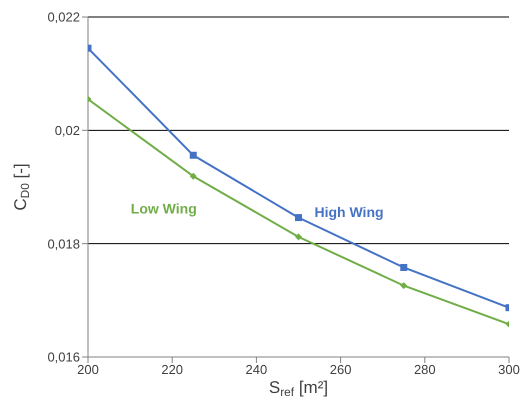 The image size is (527, 407). Describe the element at coordinates (509, 370) in the screenshot. I see `x-tick-label: 300` at that location.